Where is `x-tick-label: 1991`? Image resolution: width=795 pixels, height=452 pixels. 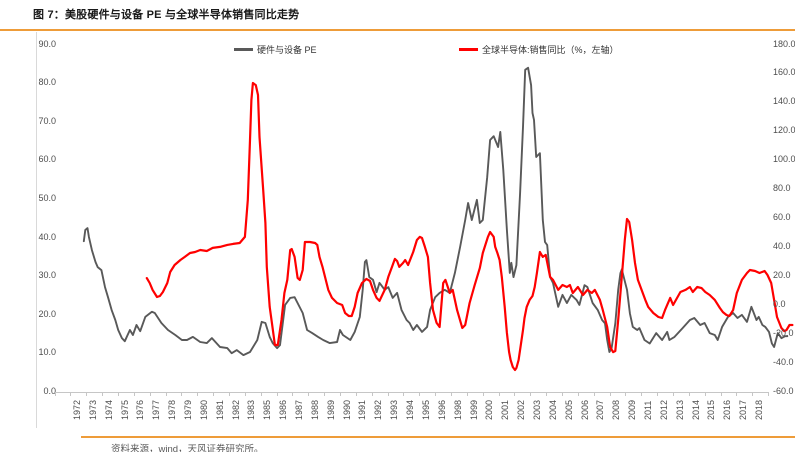
x-tick-label: 1991 is located at coordinates (362, 409).